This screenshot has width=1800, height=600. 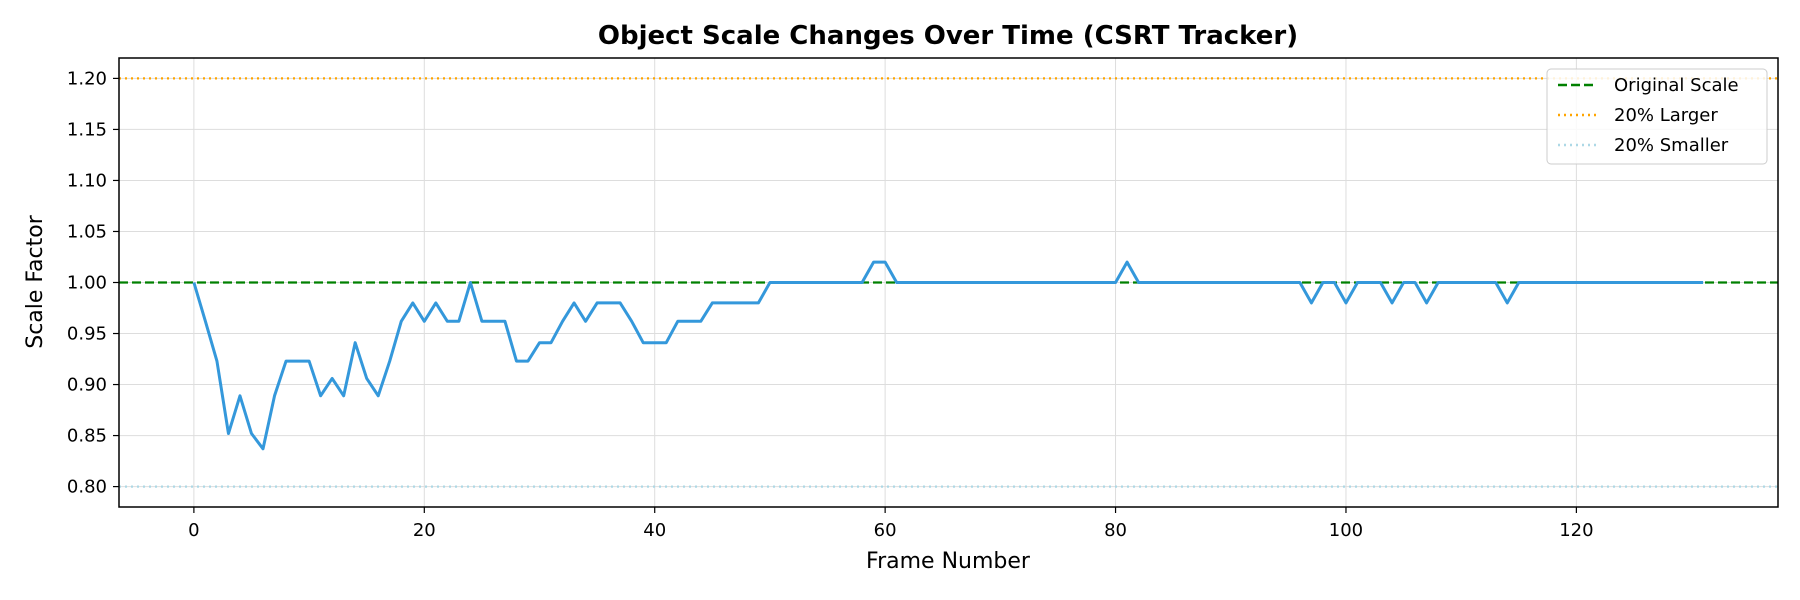 I want to click on x-tick-label: 20, so click(x=424, y=530).